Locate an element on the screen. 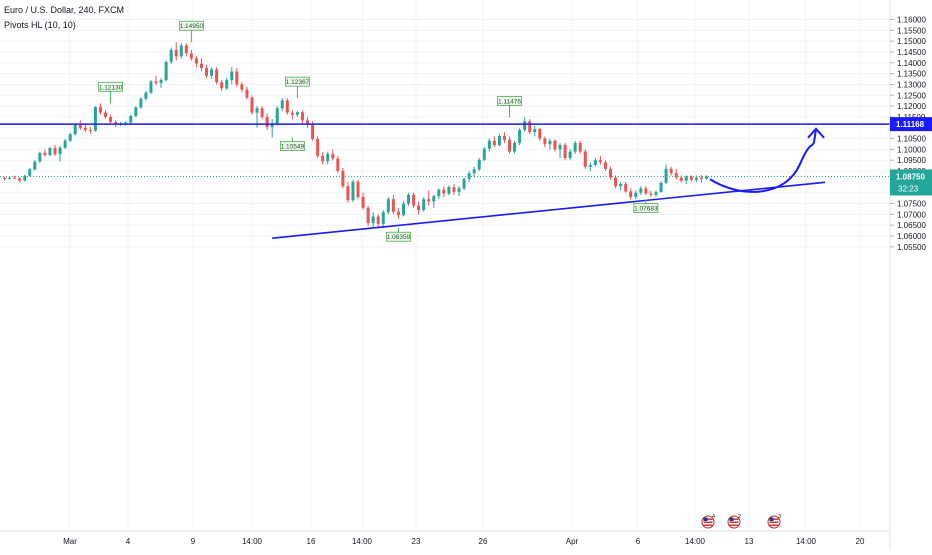  level-price-badge is located at coordinates (911, 124).